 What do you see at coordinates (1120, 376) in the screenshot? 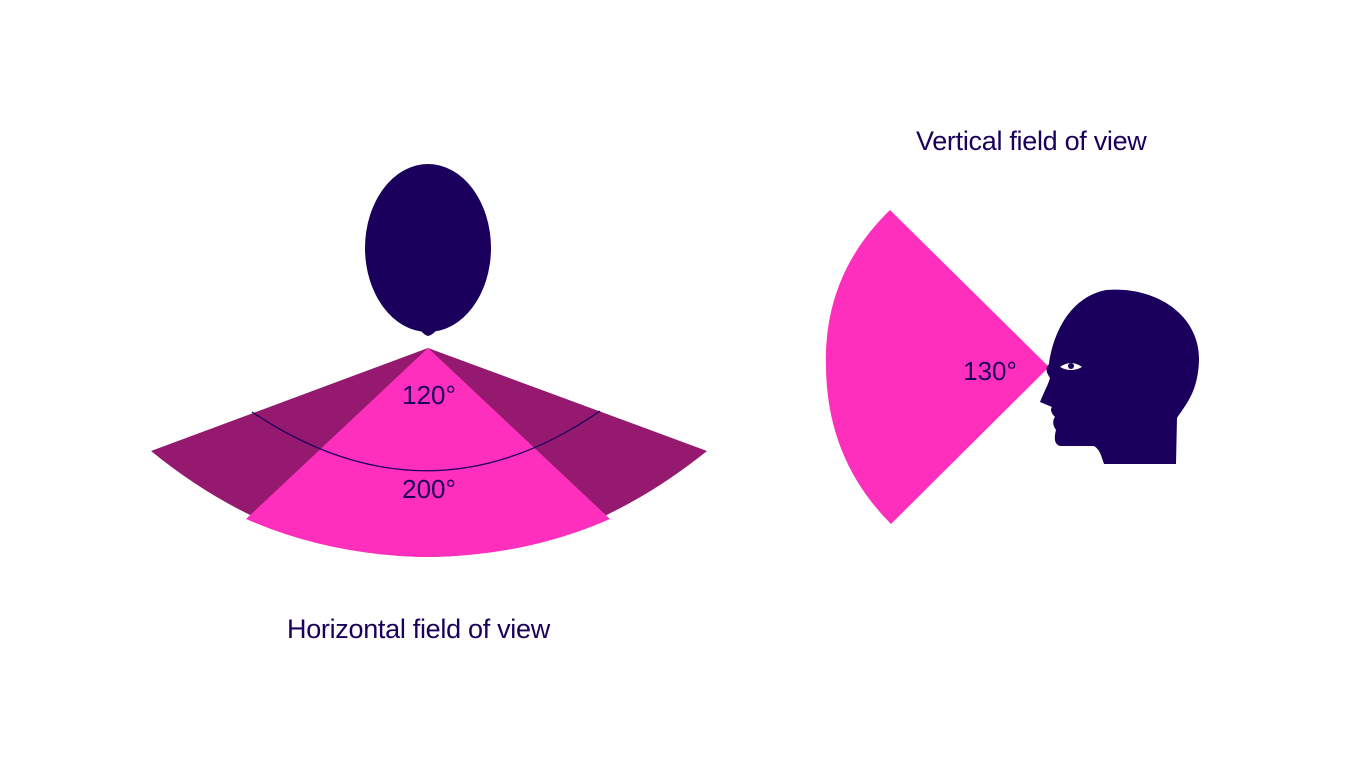
I see `head-profile-icon` at bounding box center [1120, 376].